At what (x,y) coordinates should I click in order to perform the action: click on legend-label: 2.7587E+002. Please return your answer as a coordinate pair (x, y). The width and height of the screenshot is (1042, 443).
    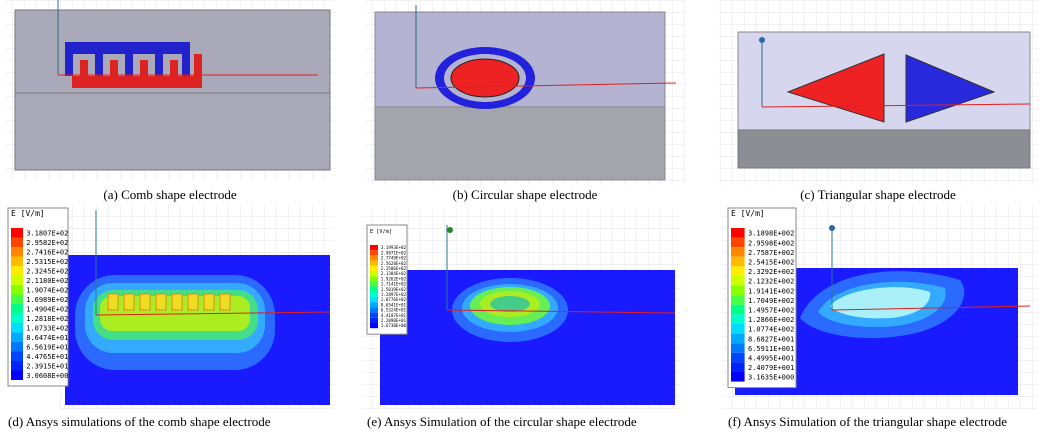
    Looking at the image, I should click on (771, 253).